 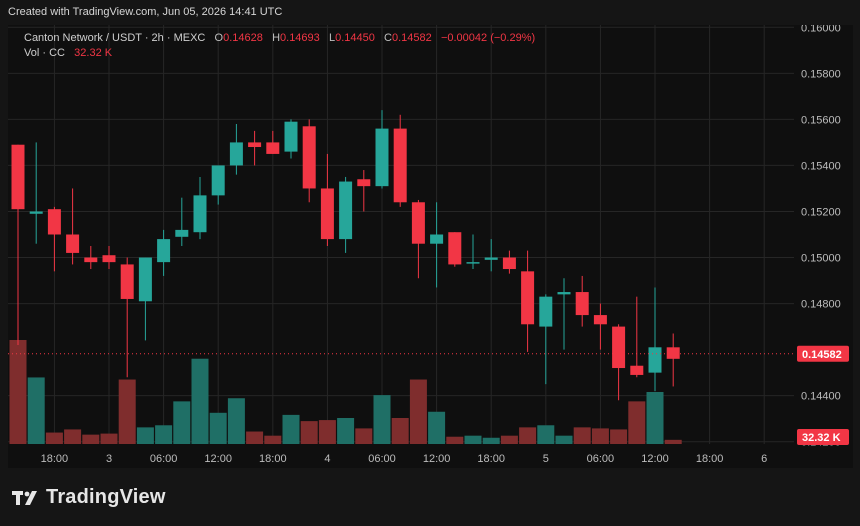 What do you see at coordinates (821, 74) in the screenshot?
I see `y-tick-label: 0.15800` at bounding box center [821, 74].